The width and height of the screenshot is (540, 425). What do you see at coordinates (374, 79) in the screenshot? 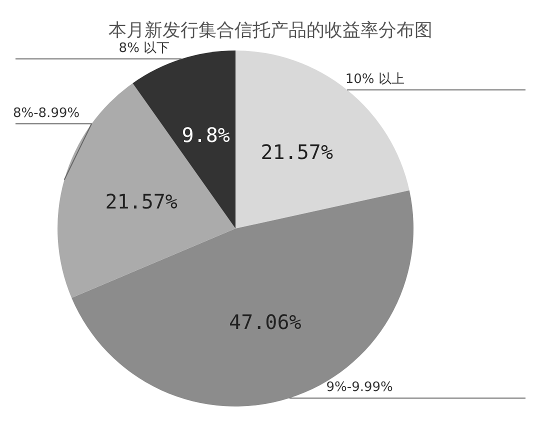
I see `slice-label: 10% 以上` at bounding box center [374, 79].